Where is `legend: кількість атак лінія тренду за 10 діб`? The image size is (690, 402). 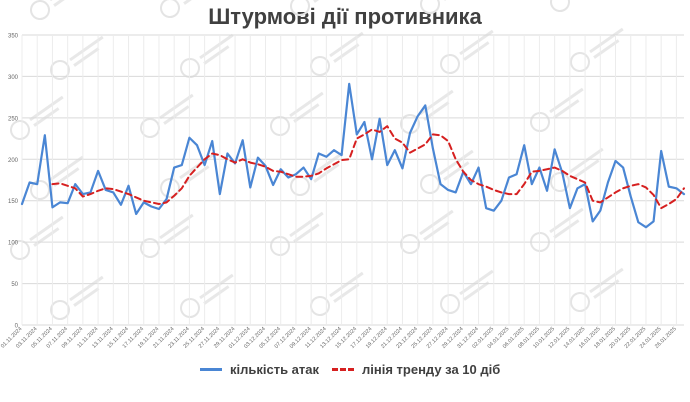
legend: кількість атак лінія тренду за 10 діб is located at coordinates (345, 374).